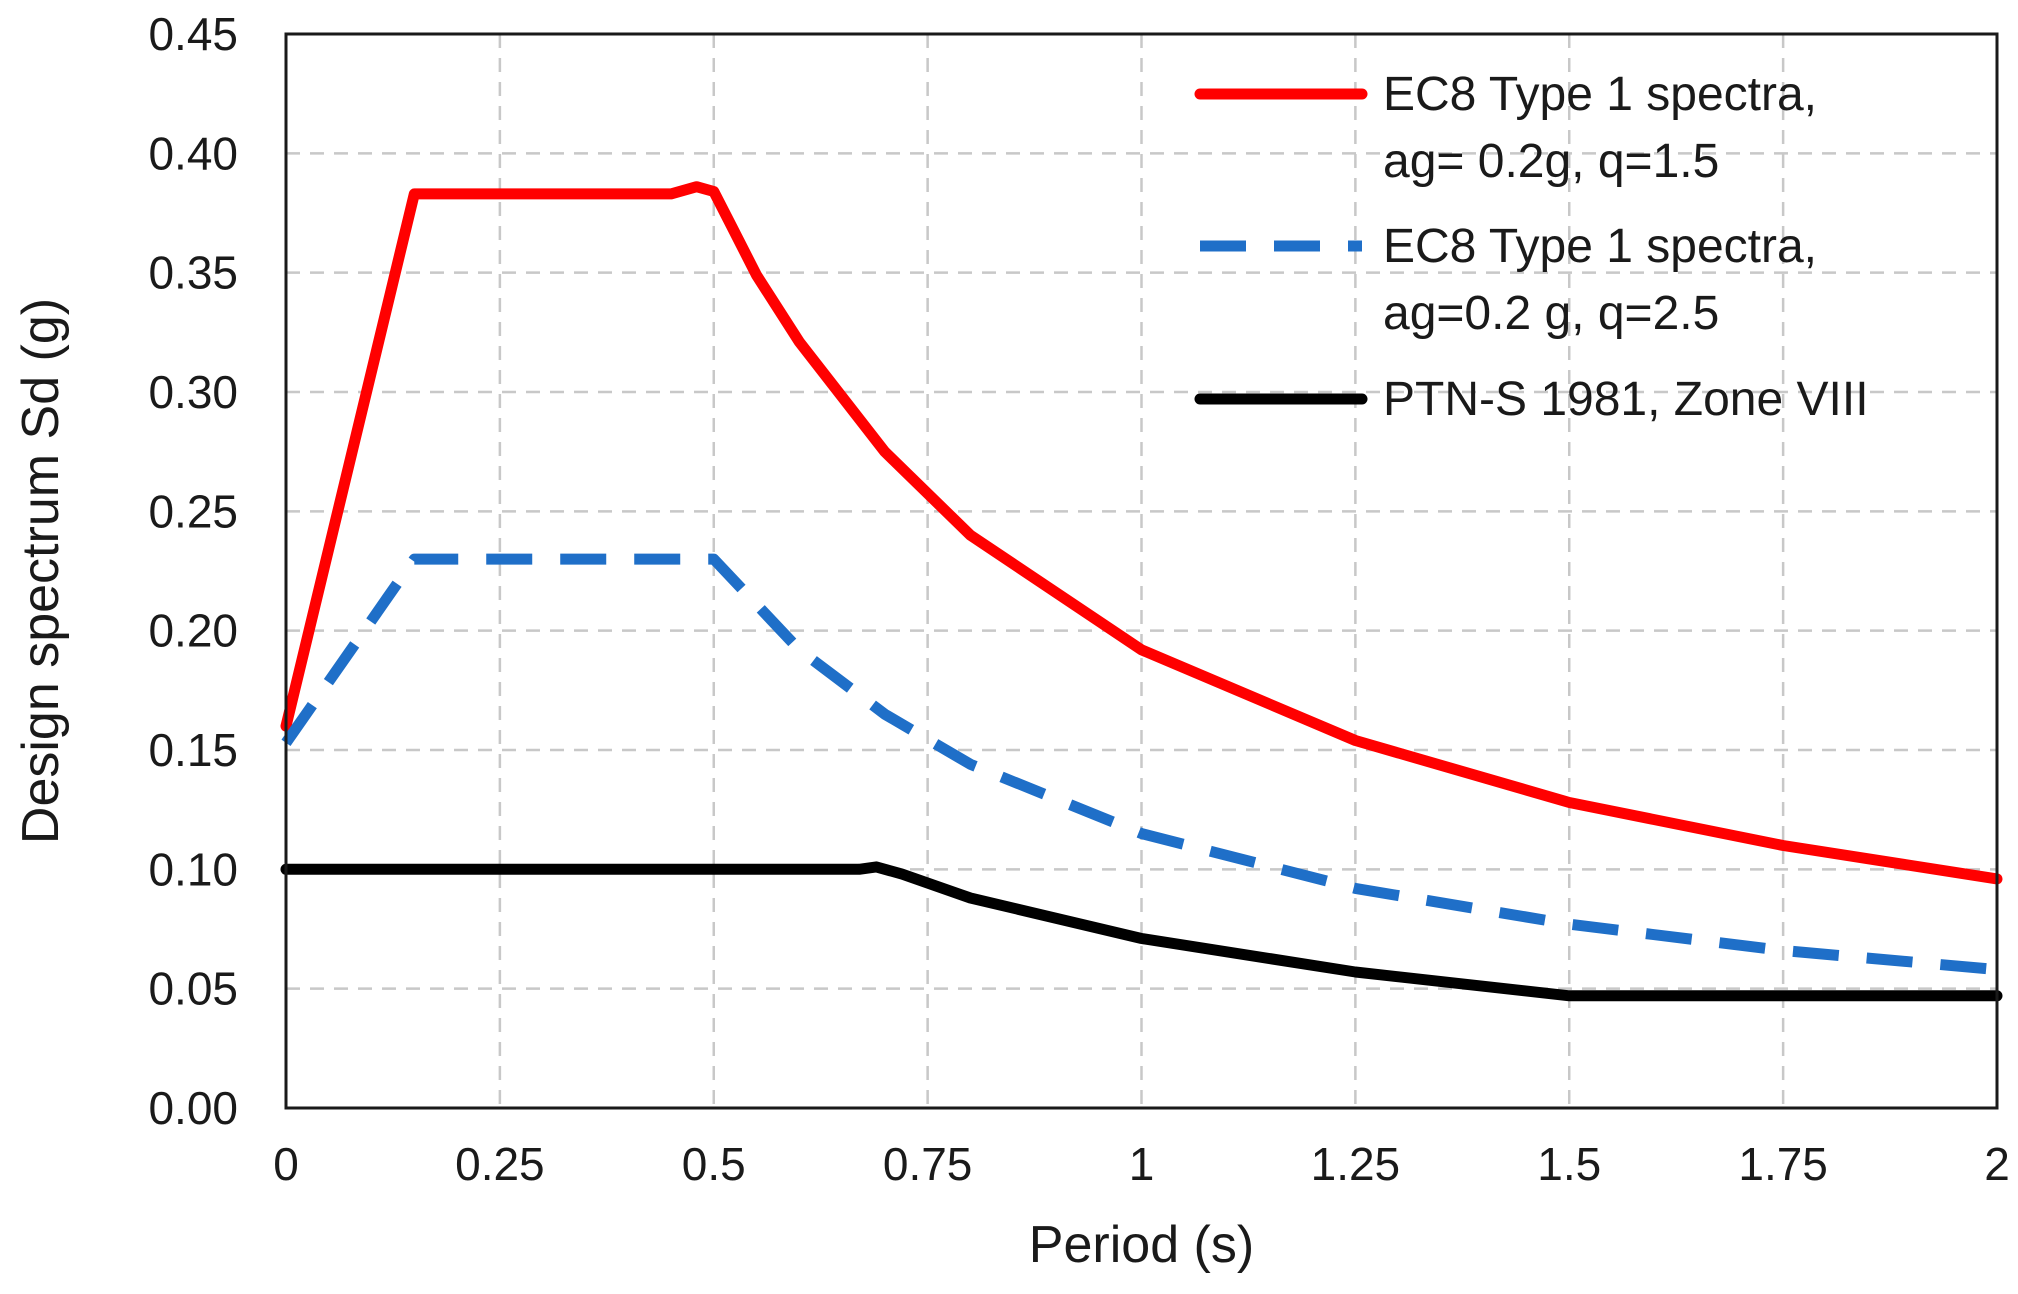 This screenshot has width=2018, height=1294. I want to click on legend-entry-2-line-2: ag=0.2 g, q=2.5, so click(1551, 313).